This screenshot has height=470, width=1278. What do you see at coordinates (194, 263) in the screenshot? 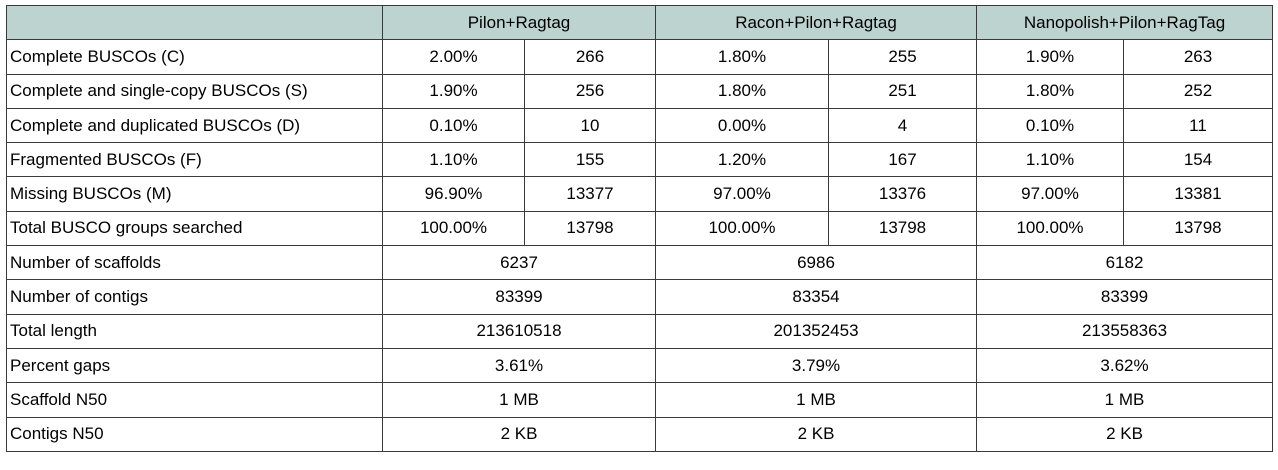
I see `row-label: Number of scaffolds` at bounding box center [194, 263].